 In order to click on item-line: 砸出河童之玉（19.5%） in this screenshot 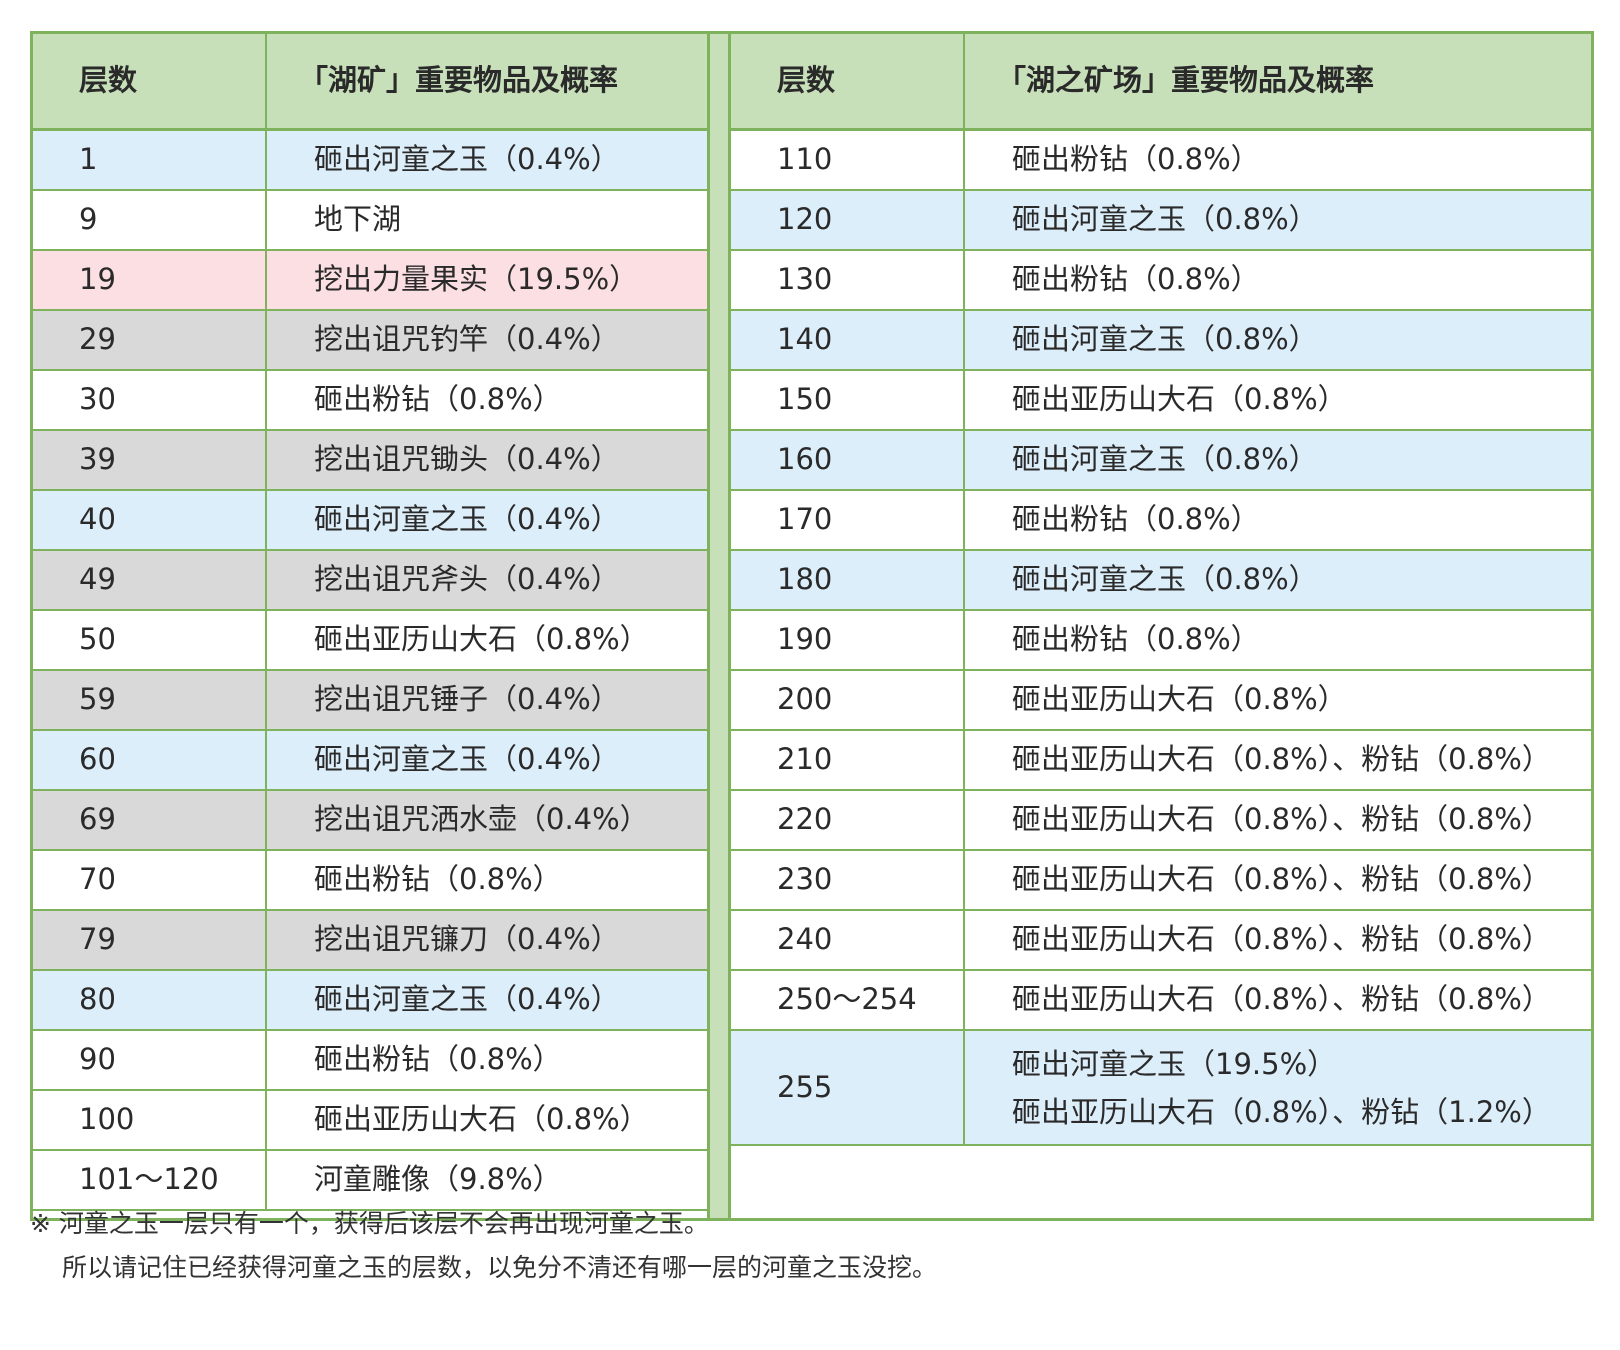, I will do `click(1174, 1063)`.